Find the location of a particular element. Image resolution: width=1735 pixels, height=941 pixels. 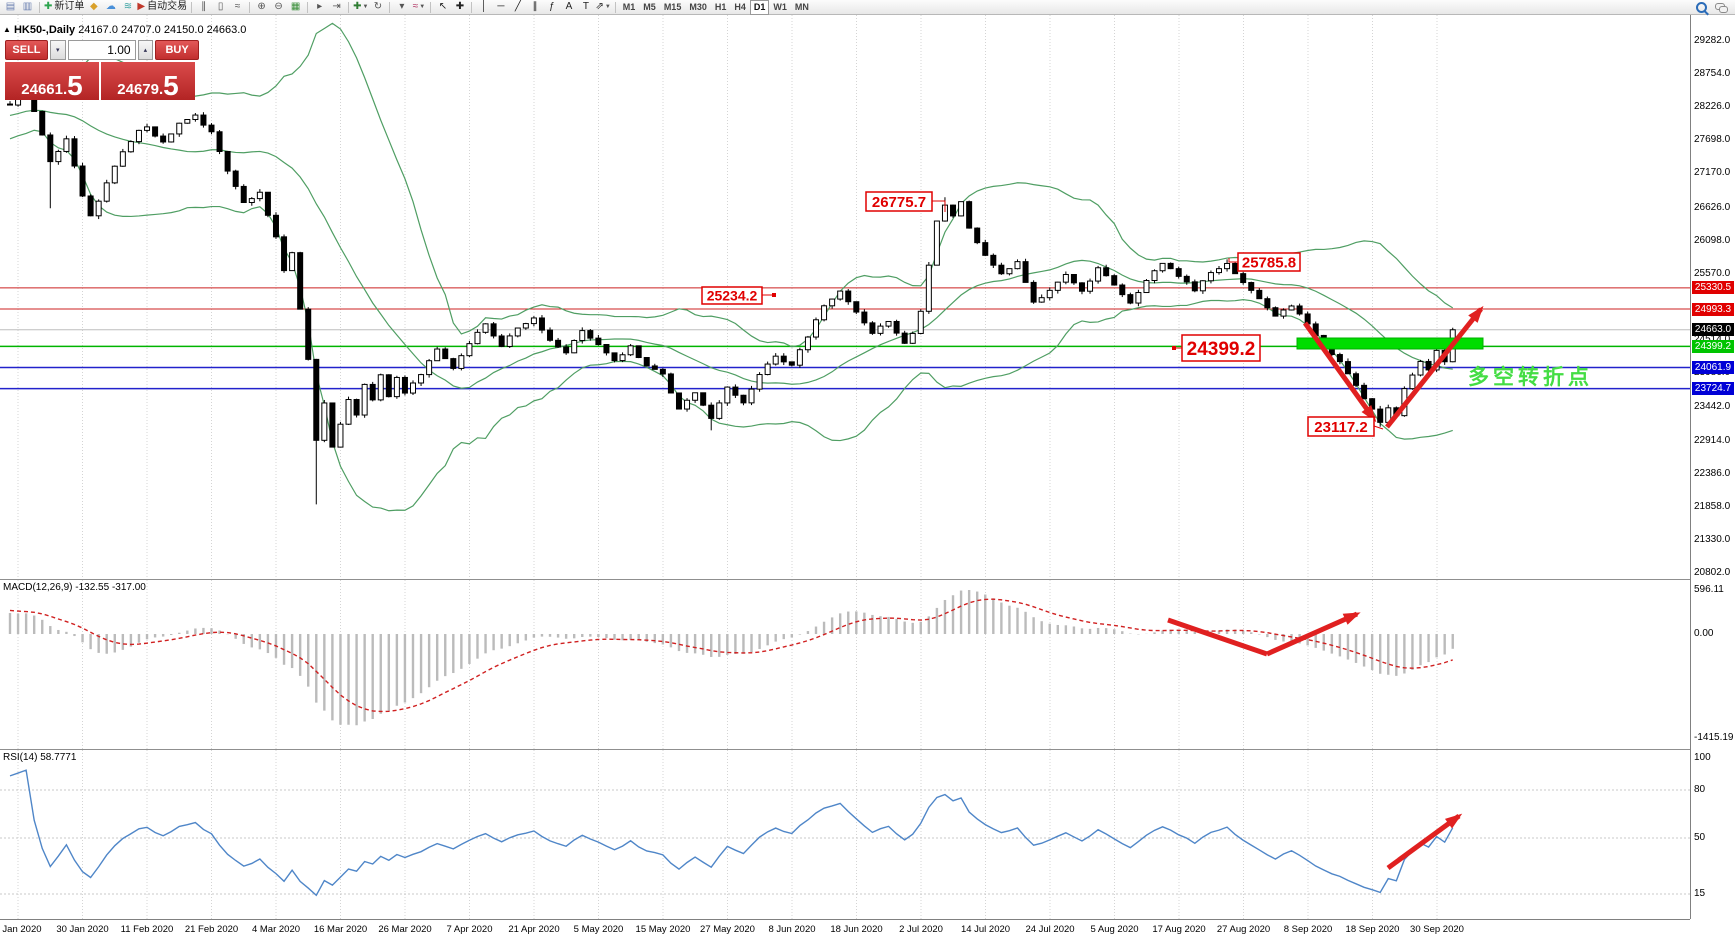

buy-price-box: 24679. 5 is located at coordinates (148, 81).